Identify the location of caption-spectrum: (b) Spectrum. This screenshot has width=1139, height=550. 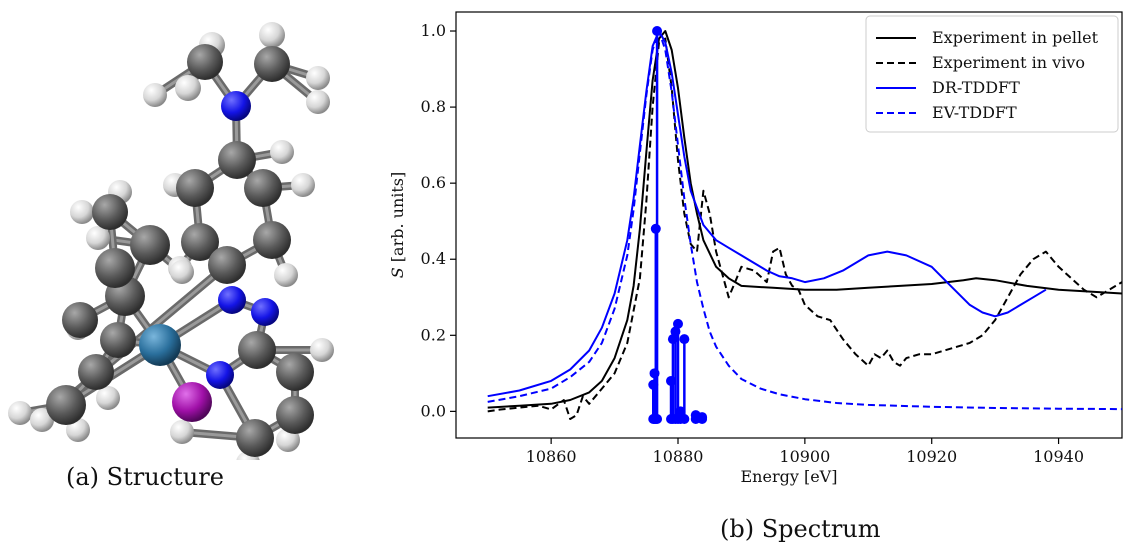
(800, 529).